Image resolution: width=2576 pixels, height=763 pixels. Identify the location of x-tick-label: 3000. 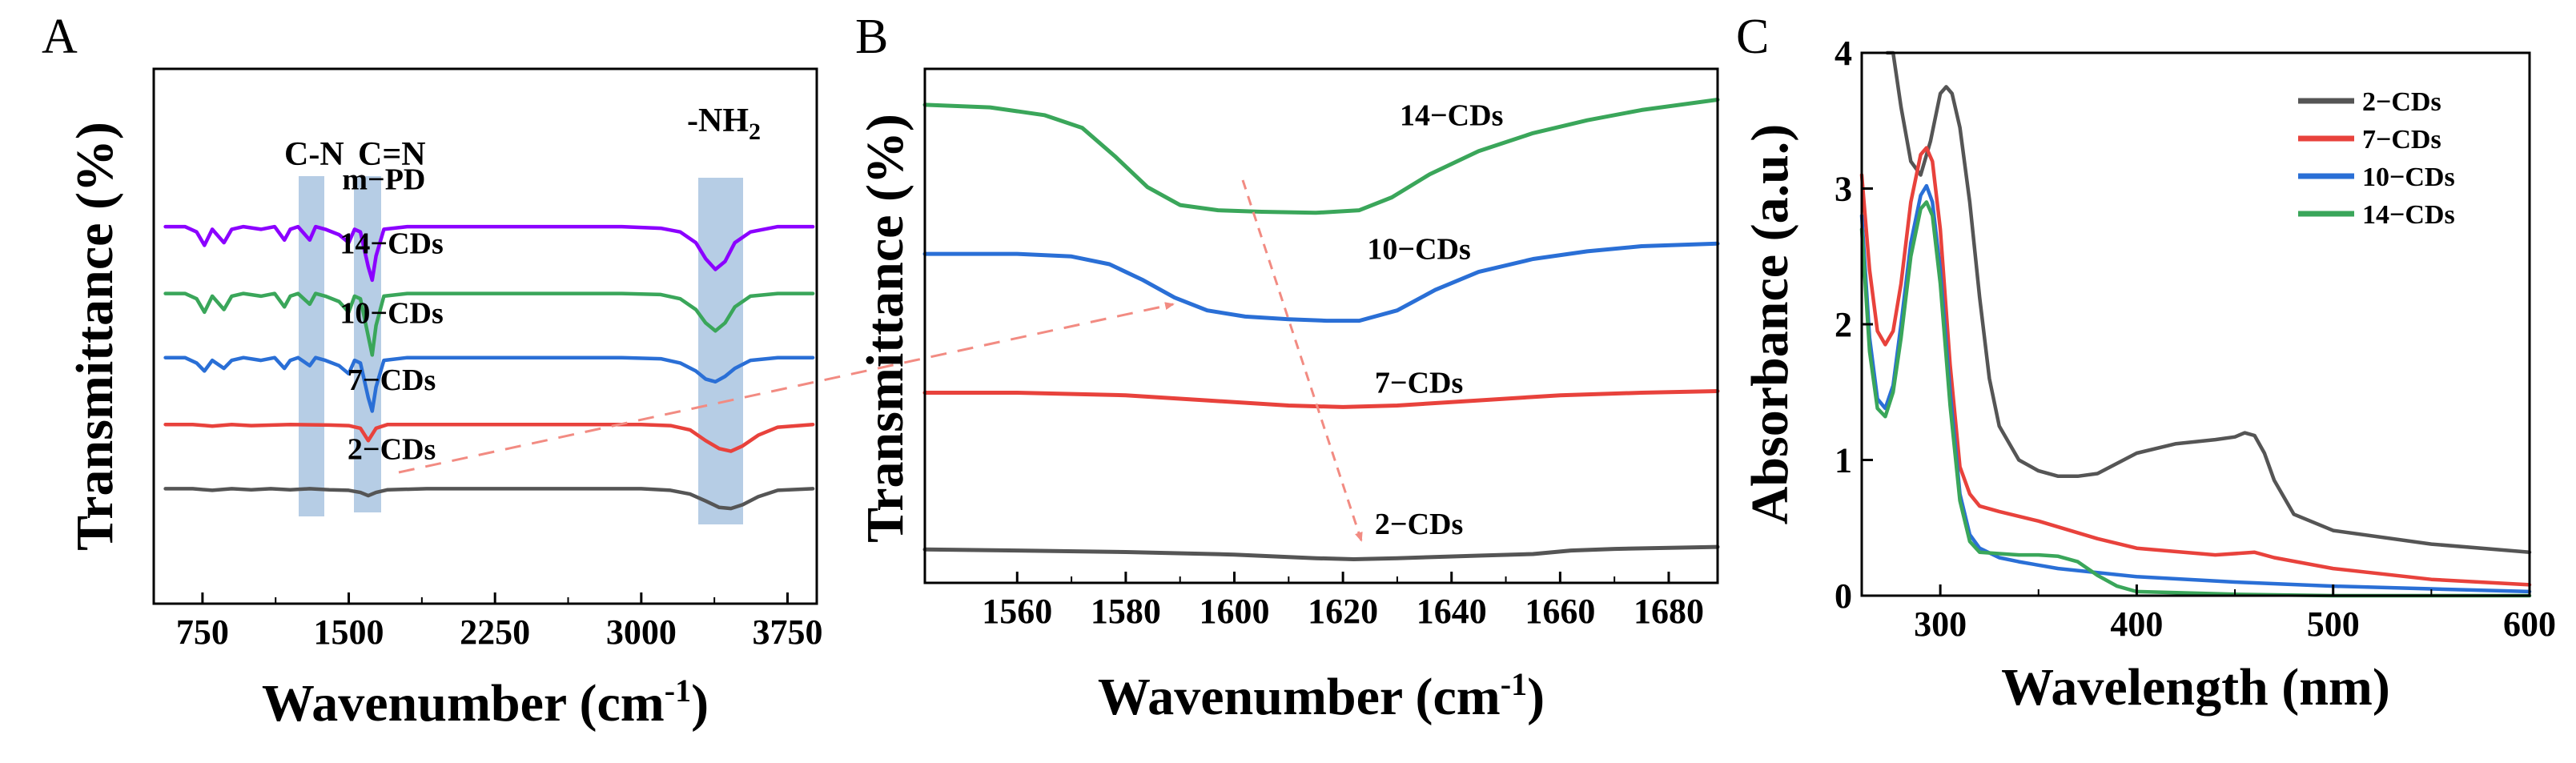
(641, 632).